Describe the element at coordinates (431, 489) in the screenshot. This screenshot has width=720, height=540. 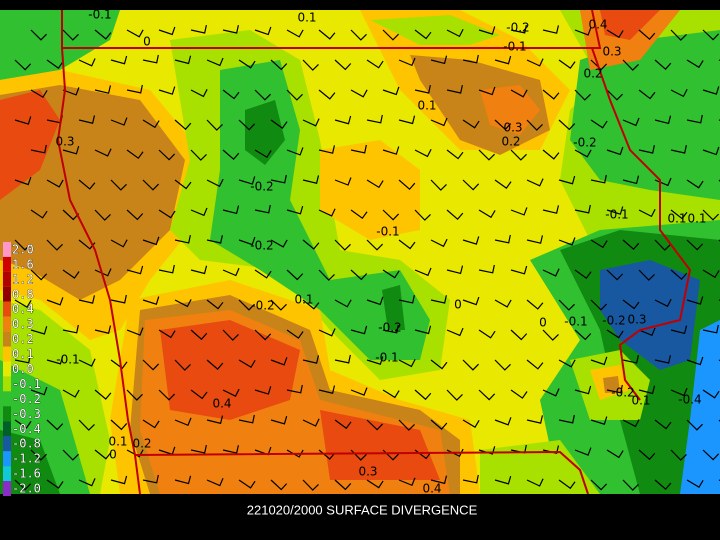
I see `contour-label: 0.4` at that location.